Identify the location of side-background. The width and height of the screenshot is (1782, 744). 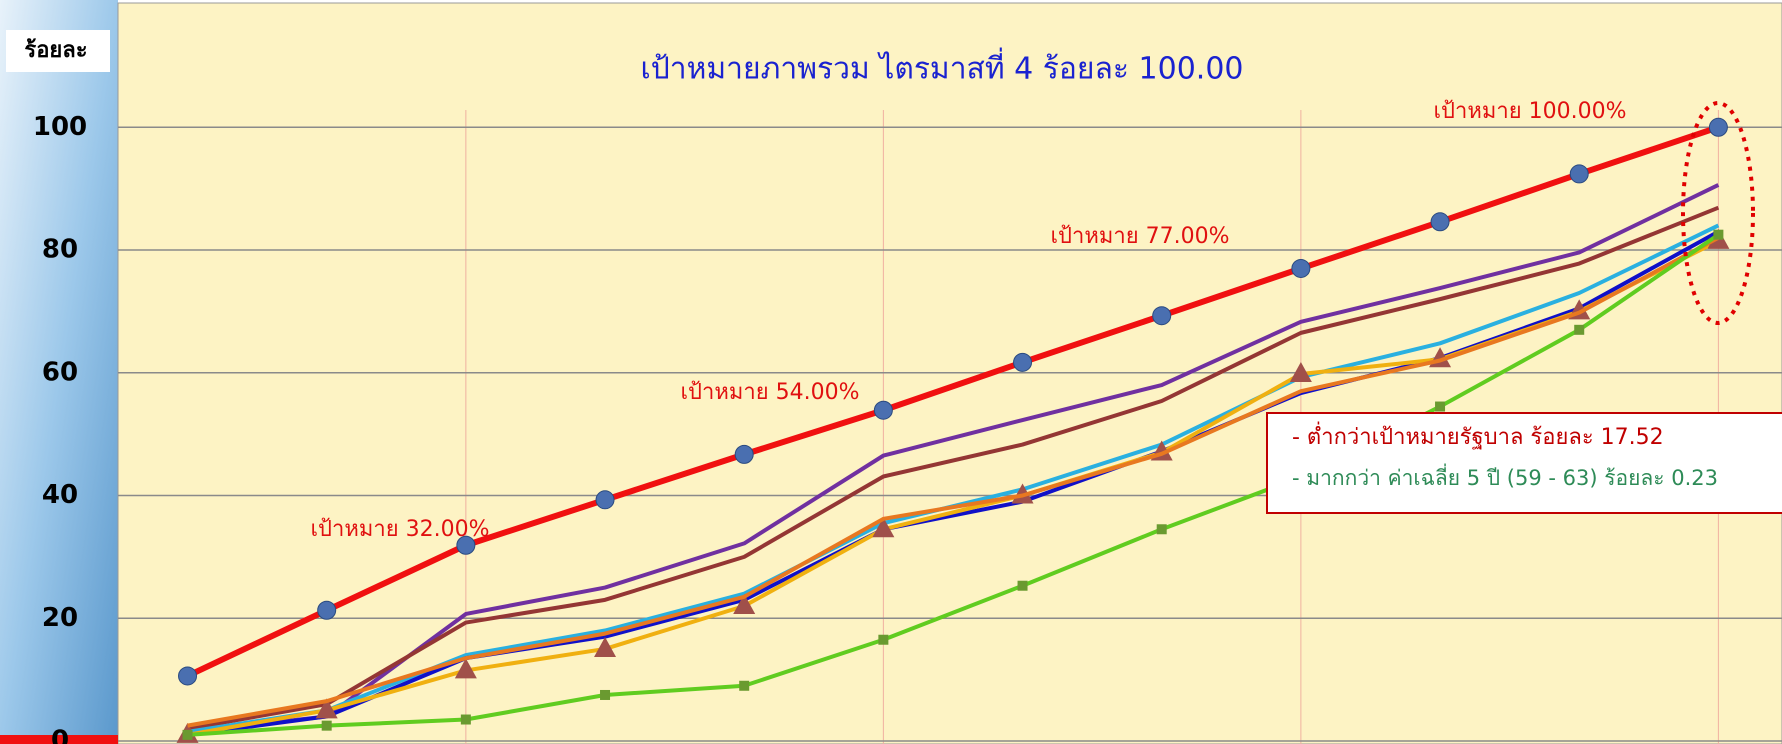
(59, 372).